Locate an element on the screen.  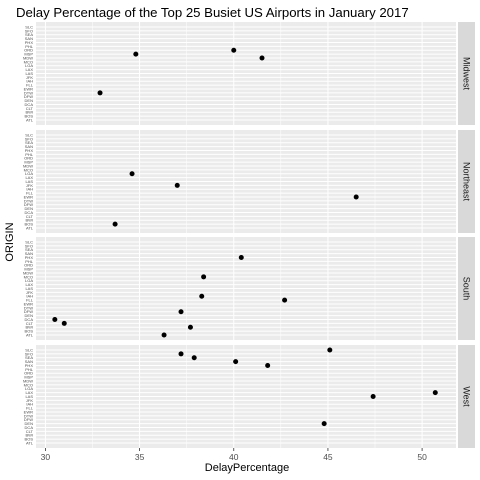
facet-strip-label: Northeast is located at coordinates (467, 182).